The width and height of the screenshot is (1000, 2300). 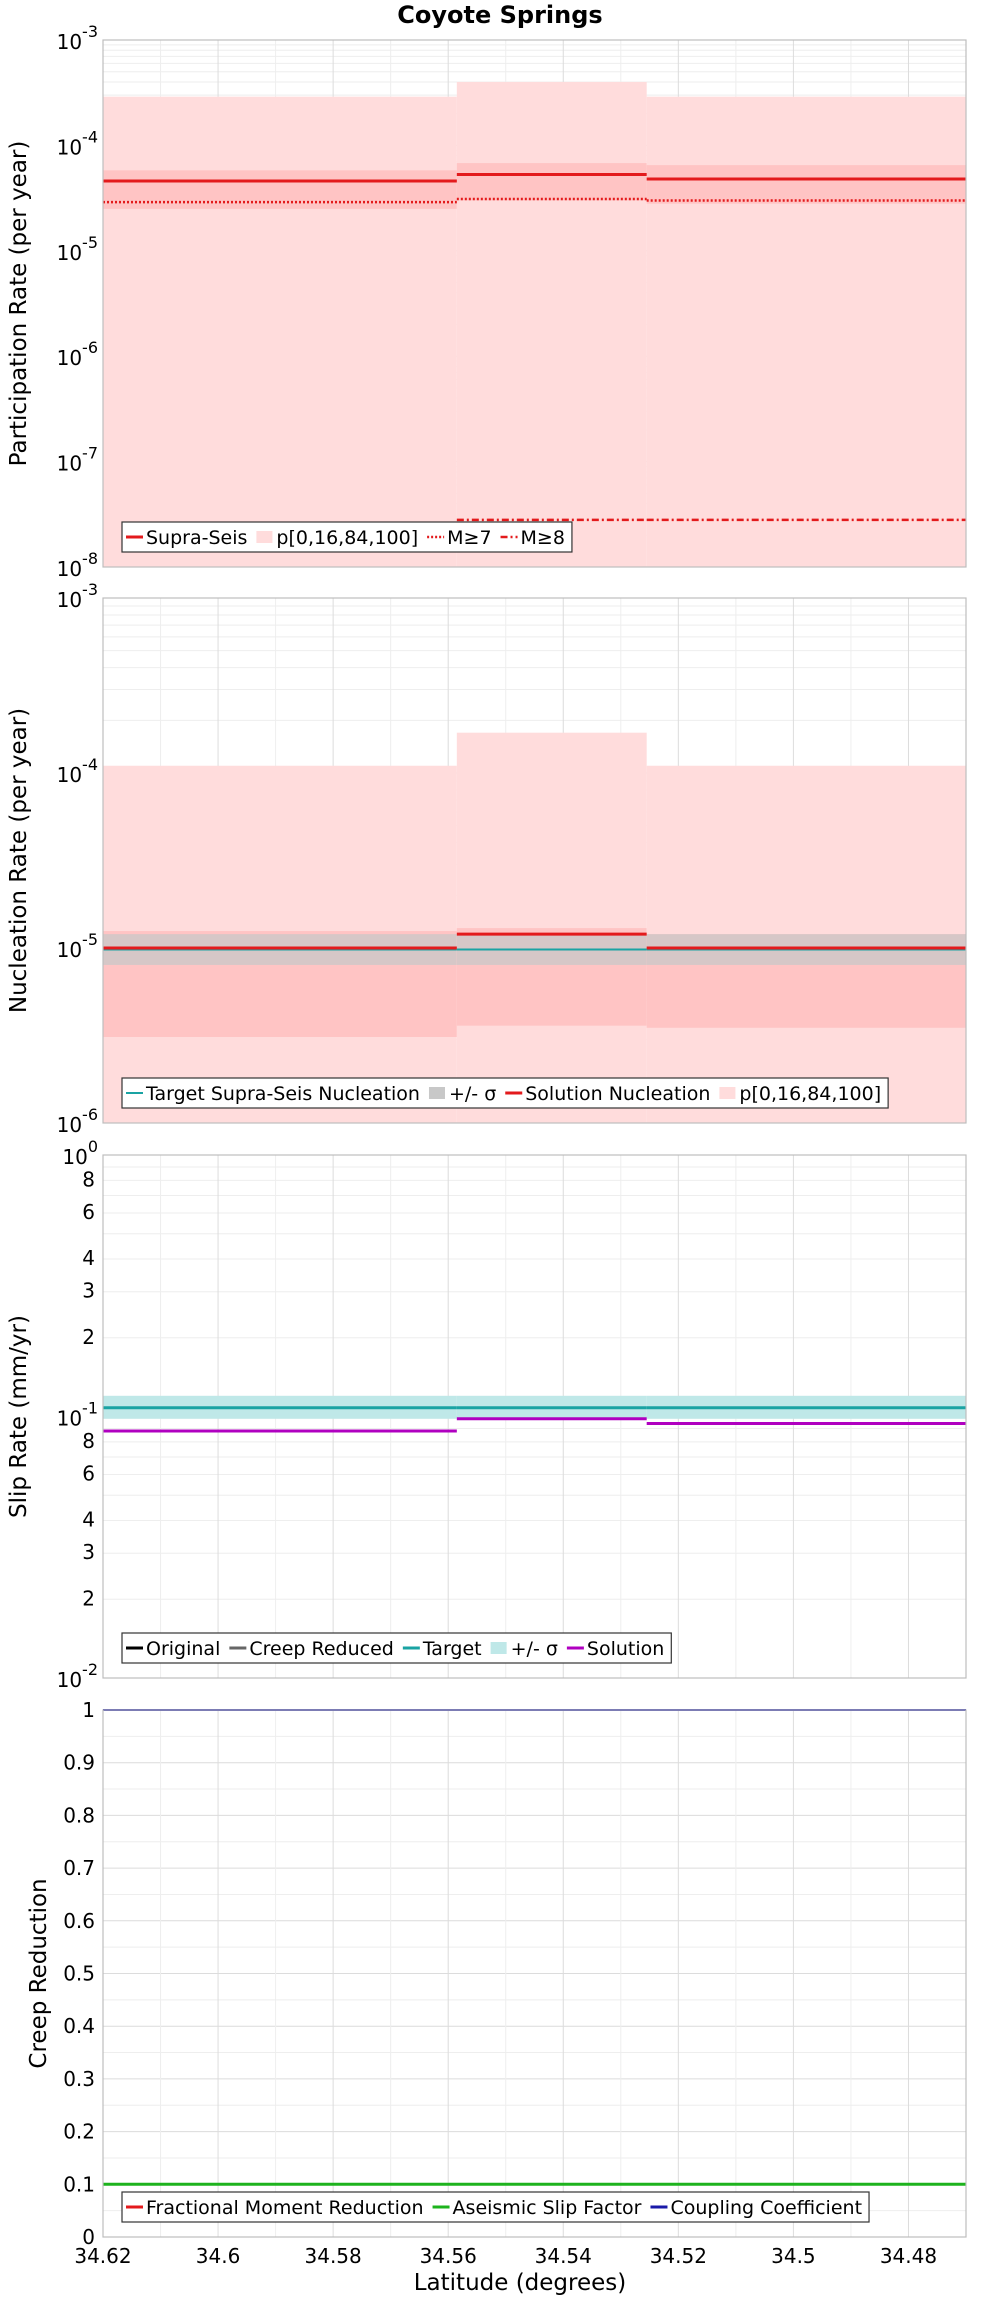 I want to click on y-tick-label: 10⁻⁸, so click(x=77, y=565).